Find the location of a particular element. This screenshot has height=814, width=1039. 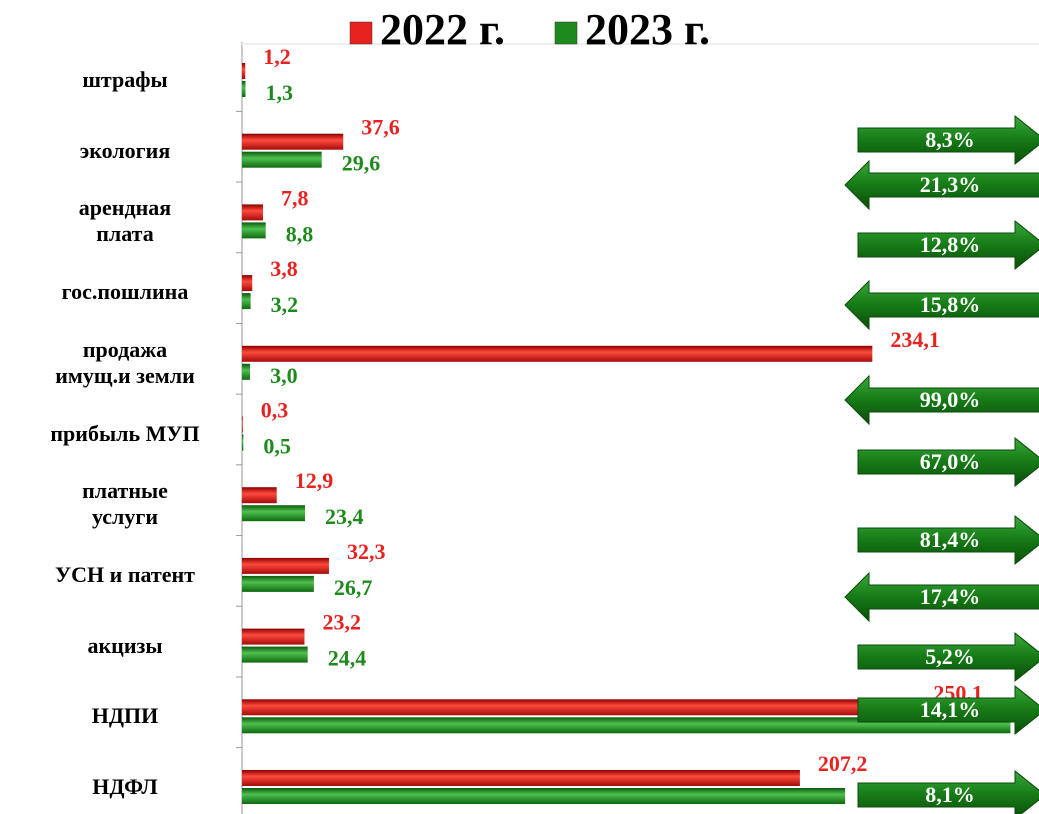

value-label: 207,2 is located at coordinates (843, 763).